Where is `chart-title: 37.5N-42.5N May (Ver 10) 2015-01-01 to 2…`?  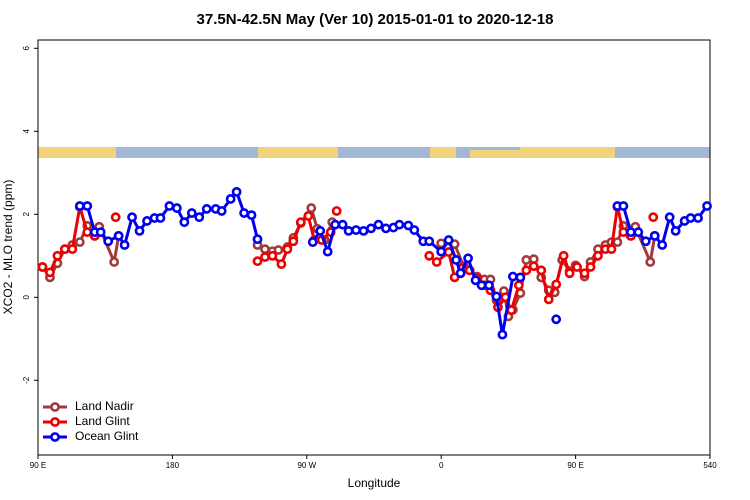
chart-title: 37.5N-42.5N May (Ver 10) 2015-01-01 to 2… is located at coordinates (375, 19).